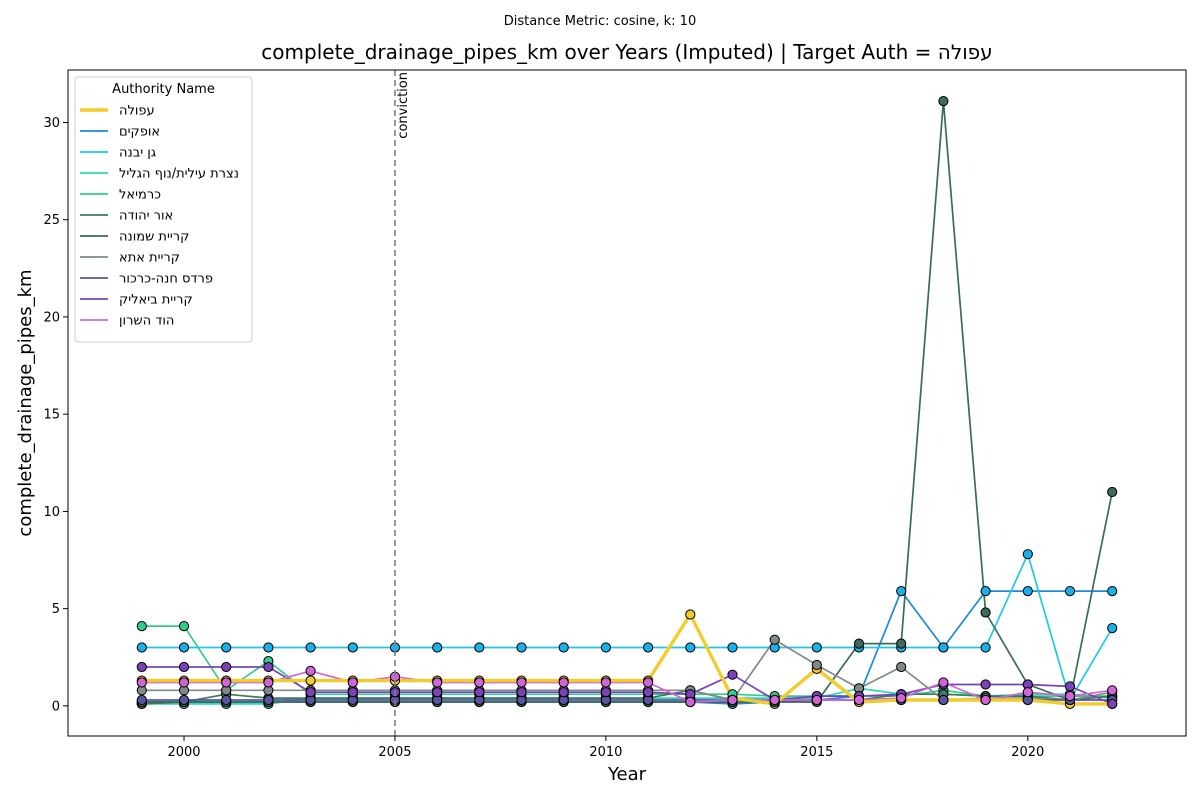  Describe the element at coordinates (137, 153) in the screenshot. I see `legend-label-2: גן יבנה` at that location.